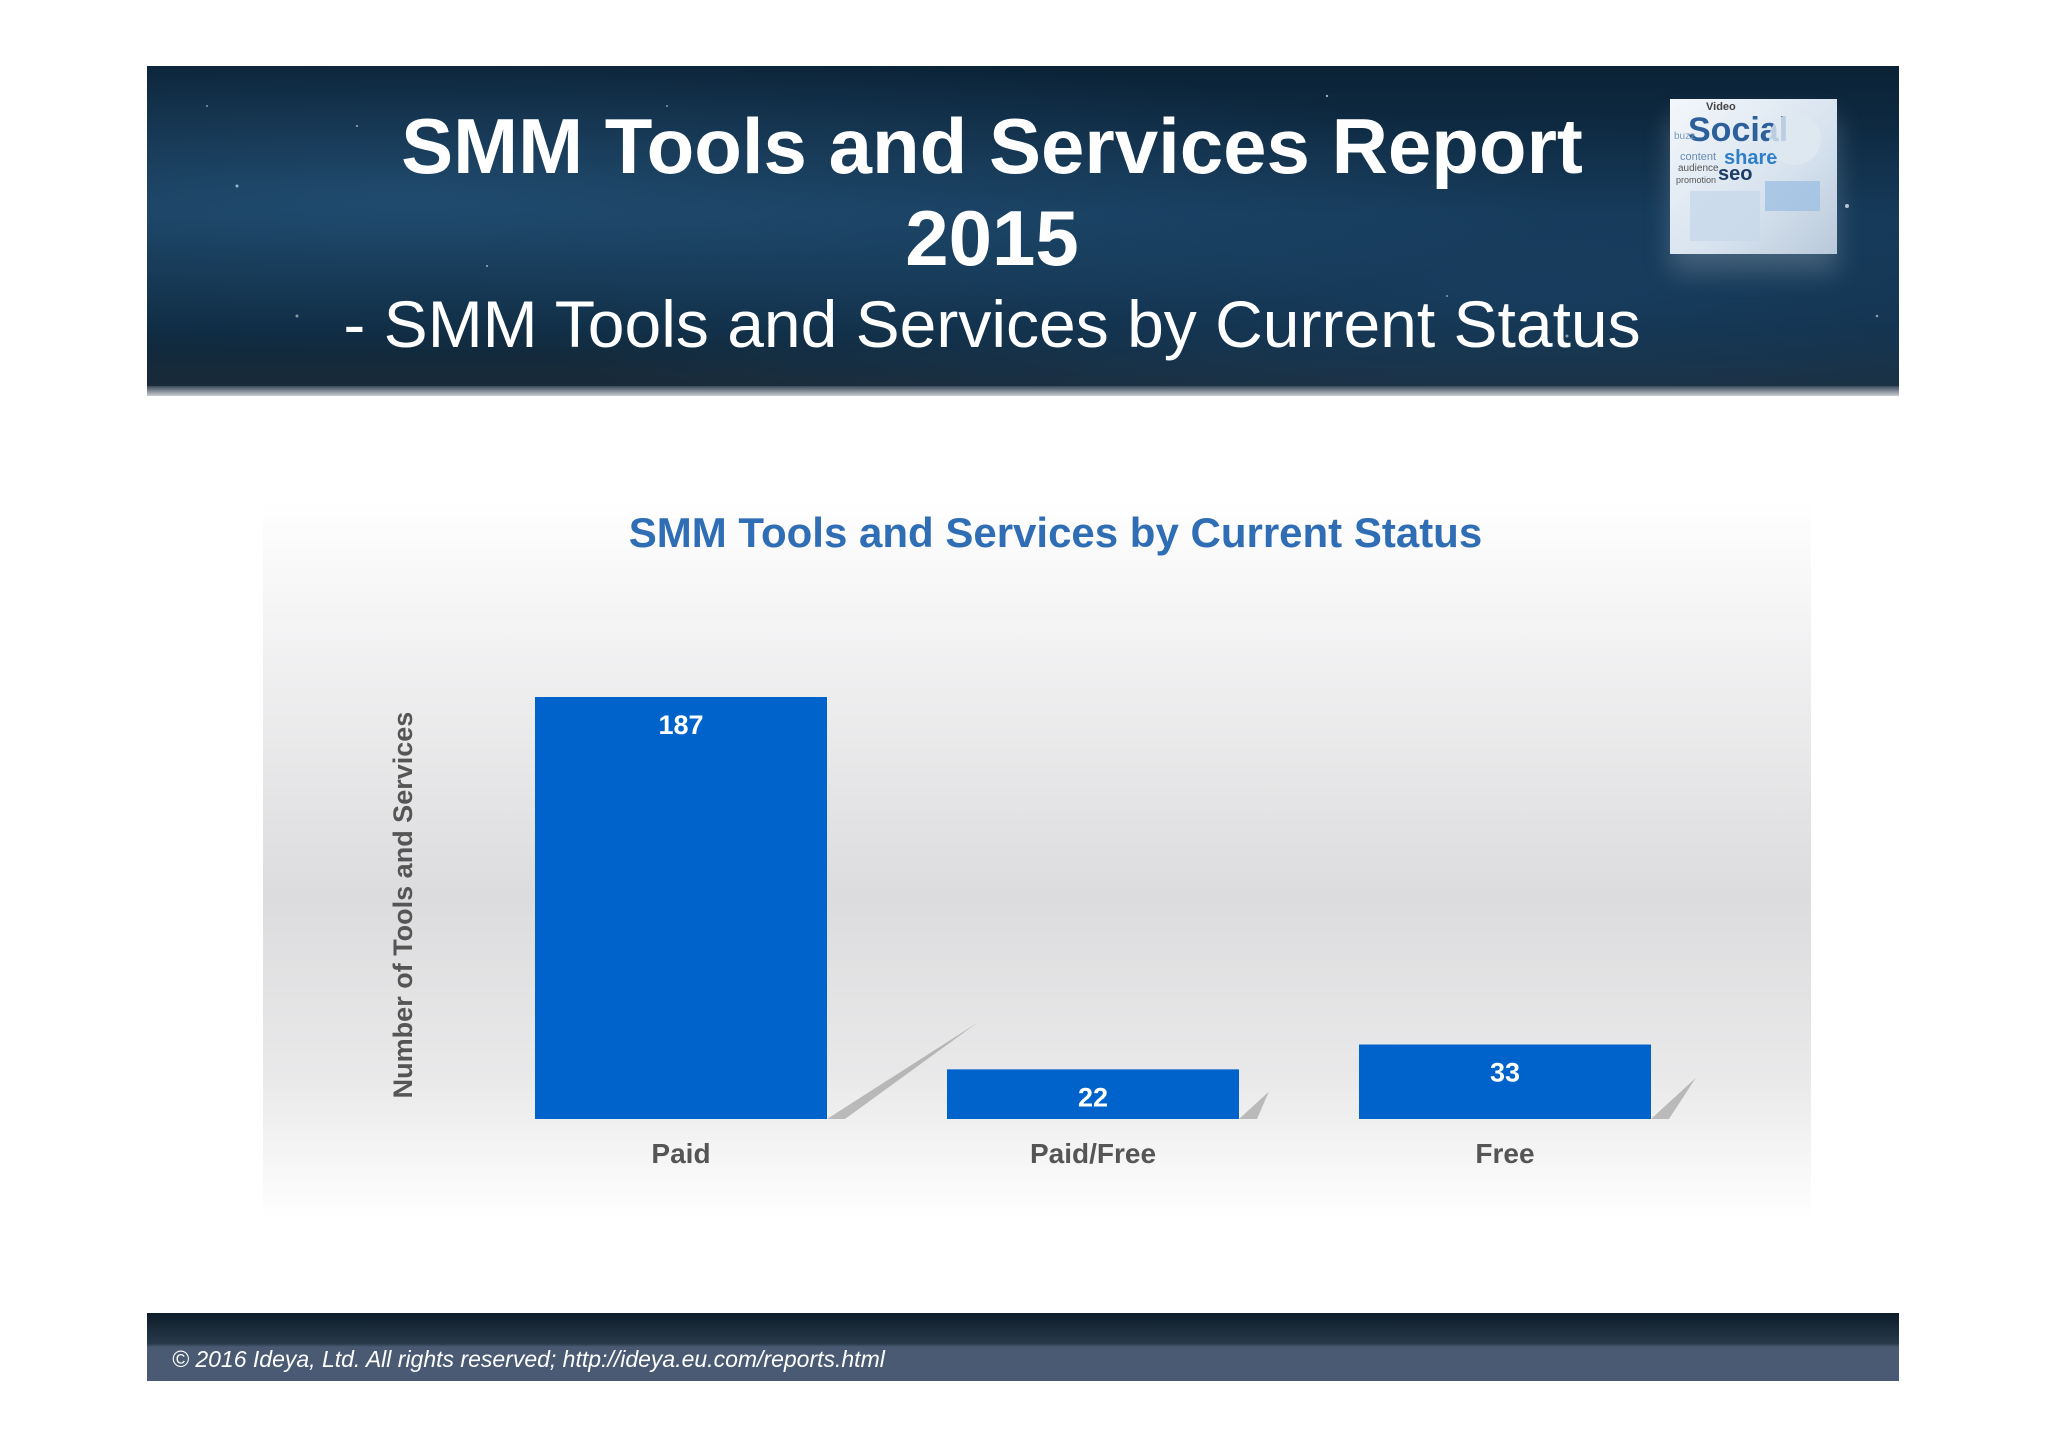 This screenshot has height=1448, width=2048. I want to click on chart-title: SMM Tools and Services by Current Status, so click(1055, 532).